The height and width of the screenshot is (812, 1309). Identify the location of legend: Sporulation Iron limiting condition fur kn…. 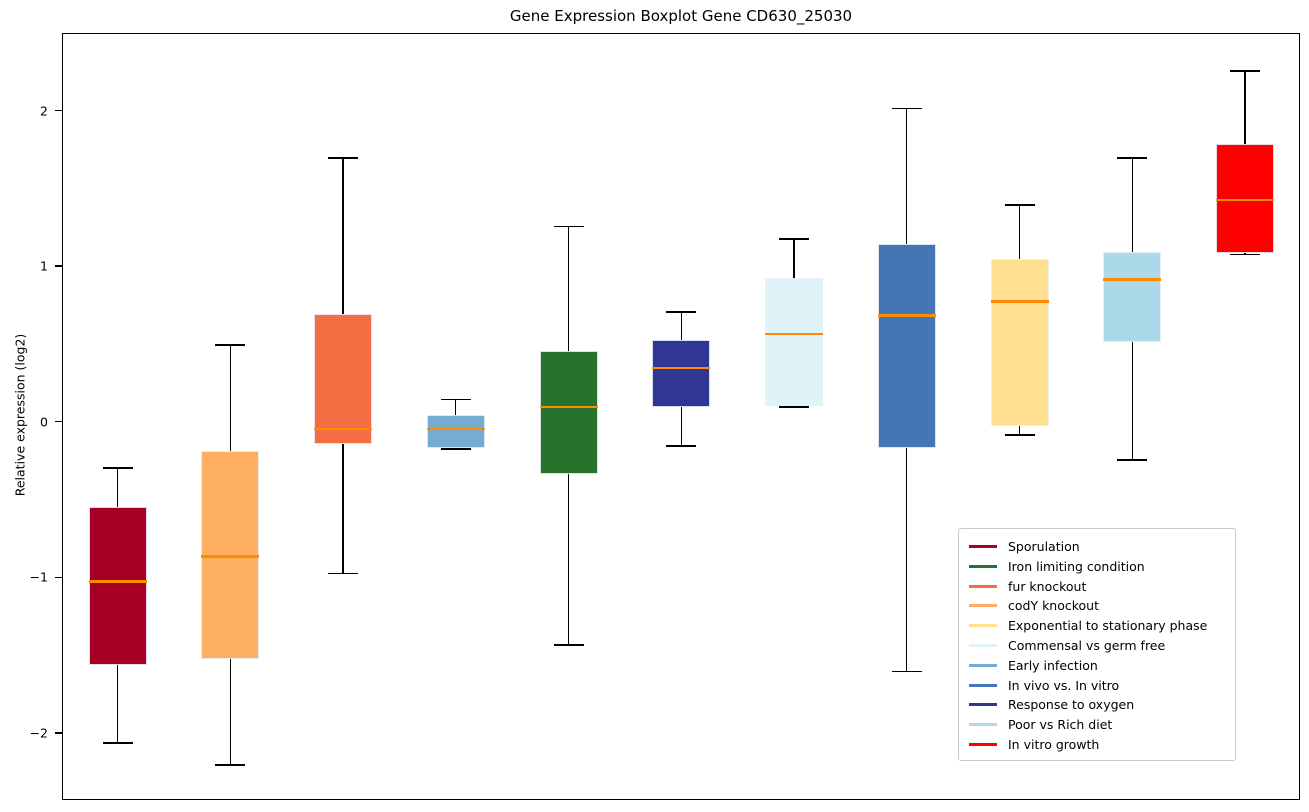
(1097, 644).